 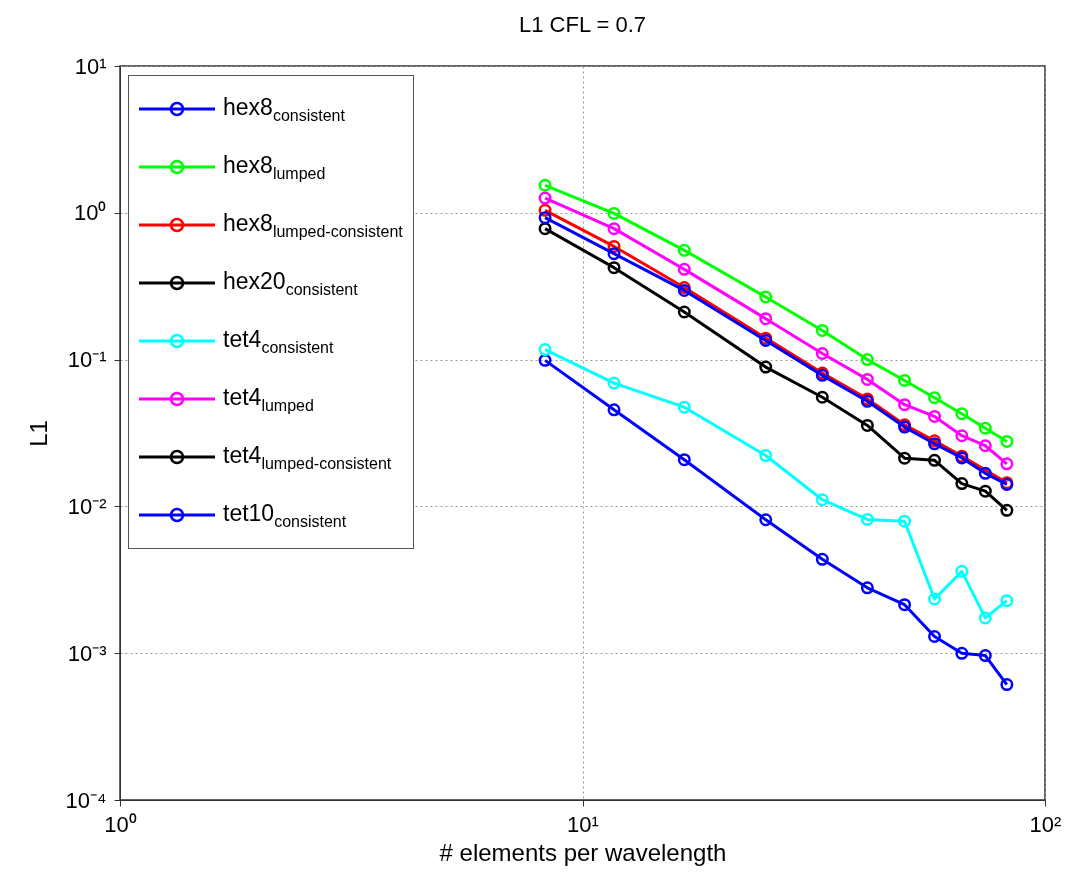 I want to click on legend-label: hex8$_{consistent}$, so click(x=284, y=109).